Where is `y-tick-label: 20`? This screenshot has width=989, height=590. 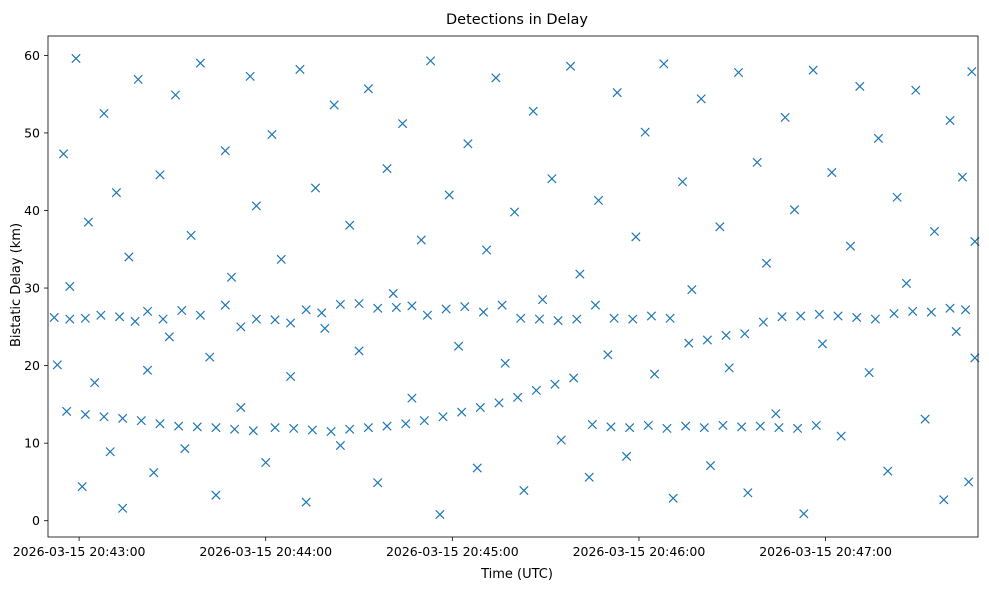
y-tick-label: 20 is located at coordinates (32, 365).